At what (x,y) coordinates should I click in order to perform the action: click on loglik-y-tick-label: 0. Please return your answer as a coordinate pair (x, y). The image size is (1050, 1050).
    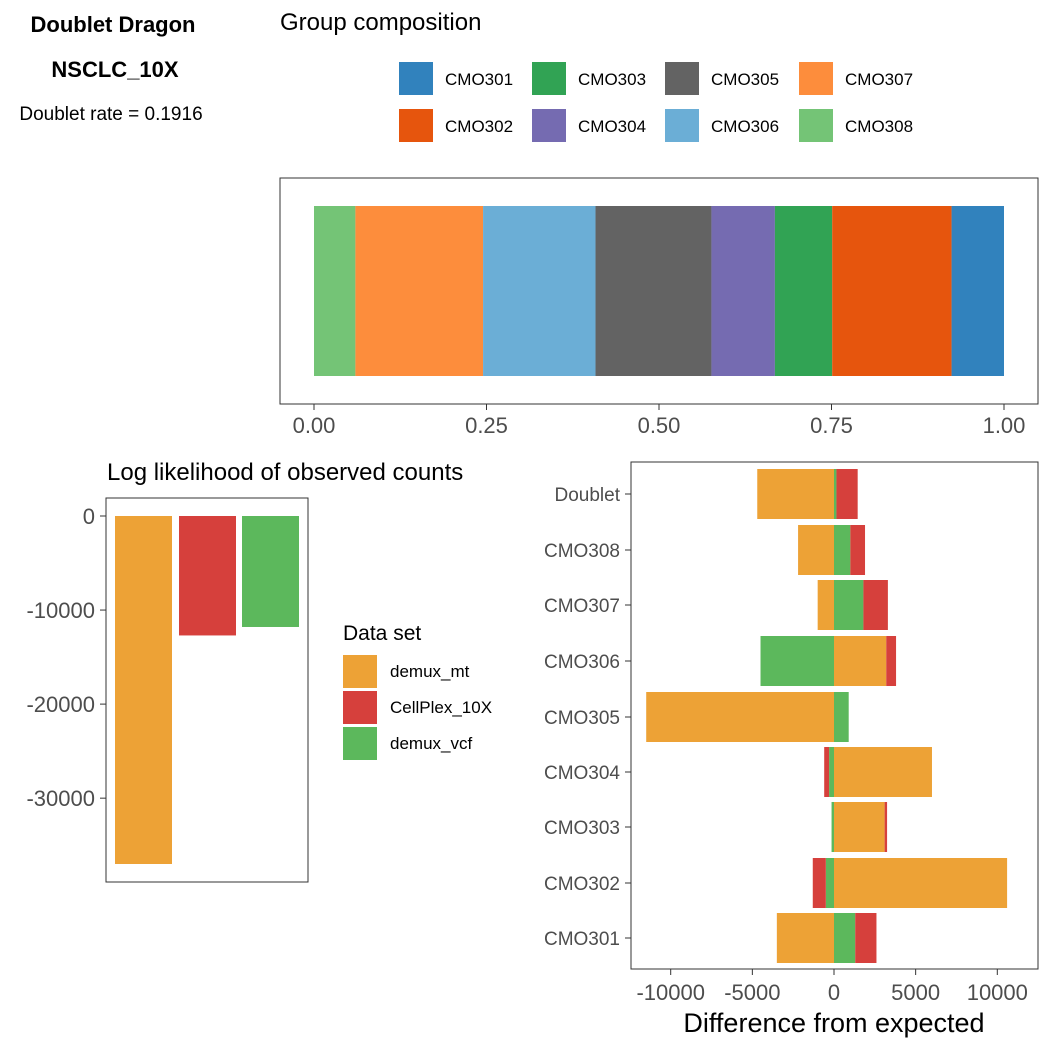
    Looking at the image, I should click on (89, 516).